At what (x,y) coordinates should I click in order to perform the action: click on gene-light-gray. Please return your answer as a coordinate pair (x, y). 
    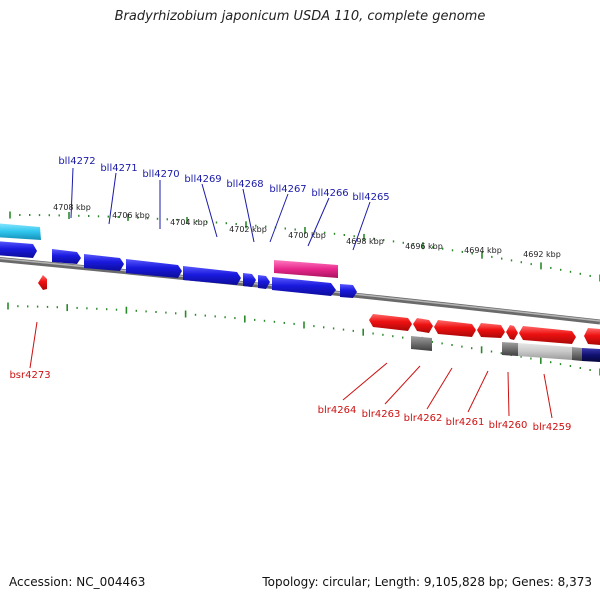
    Looking at the image, I should click on (545, 351).